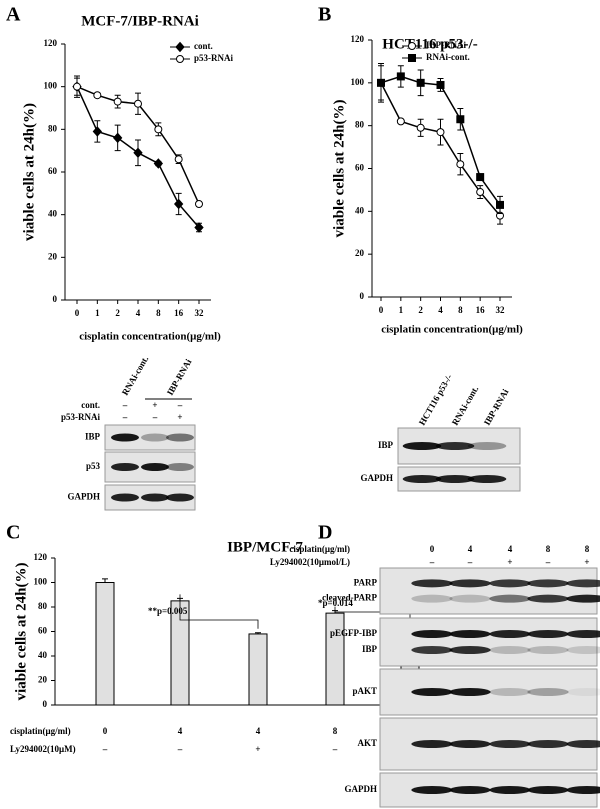 This screenshot has height=809, width=600. What do you see at coordinates (324, 15) in the screenshot?
I see `panel-label: B` at bounding box center [324, 15].